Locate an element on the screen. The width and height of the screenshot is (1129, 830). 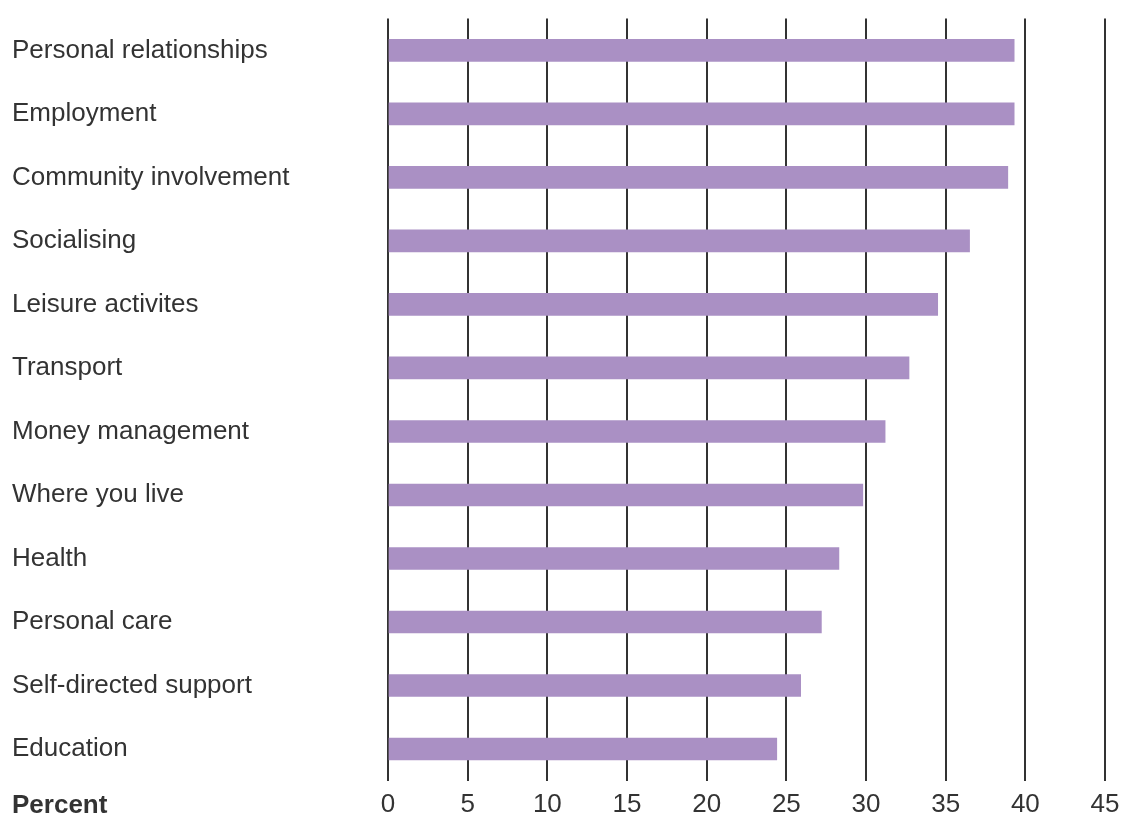
y-tick-label: Transport is located at coordinates (68, 366).